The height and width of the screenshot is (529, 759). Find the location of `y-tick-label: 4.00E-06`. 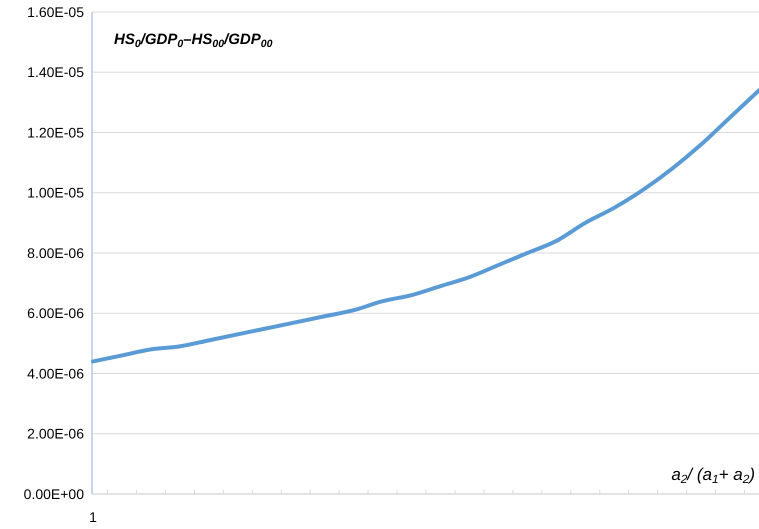

y-tick-label: 4.00E-06 is located at coordinates (55, 373).